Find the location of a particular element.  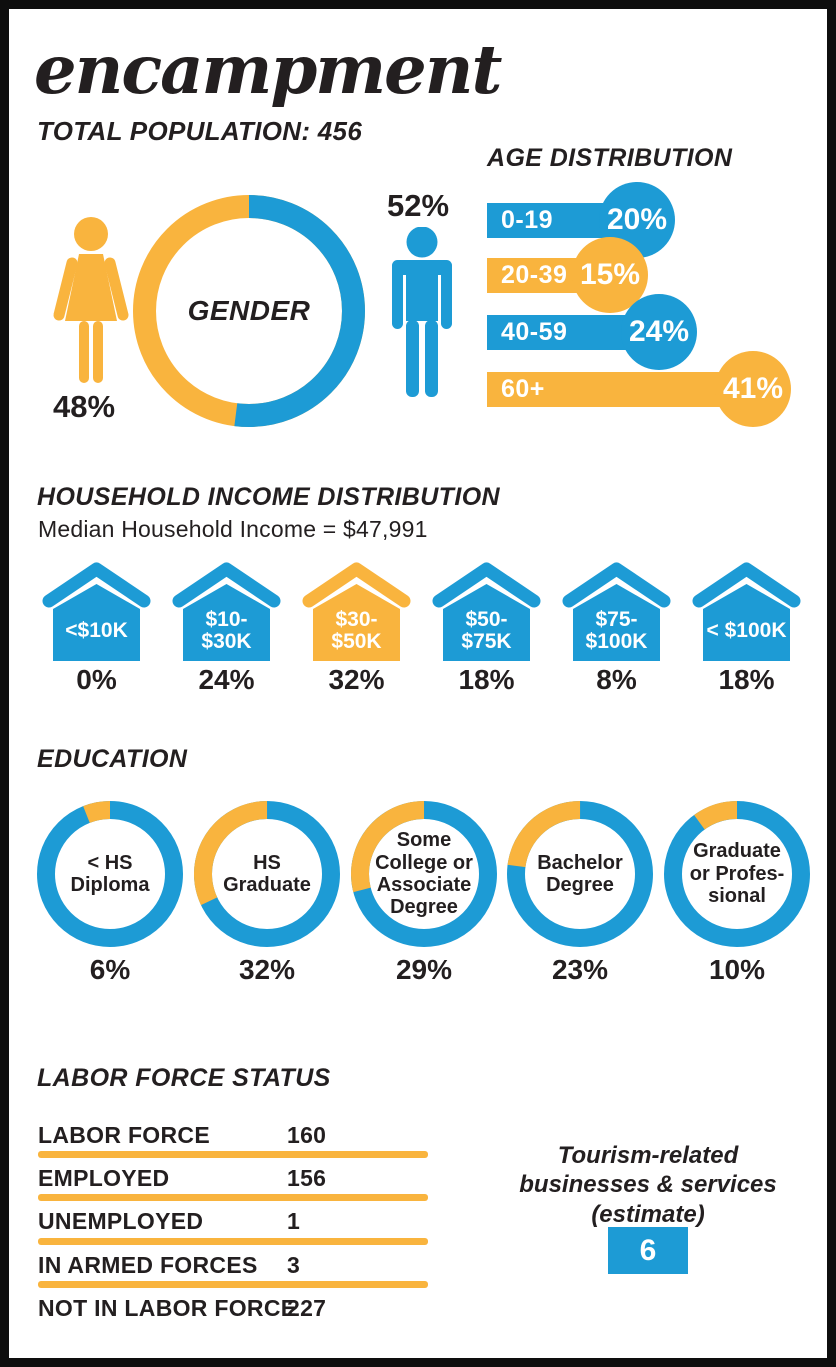

gender-donut-chart: GENDER is located at coordinates (249, 311).